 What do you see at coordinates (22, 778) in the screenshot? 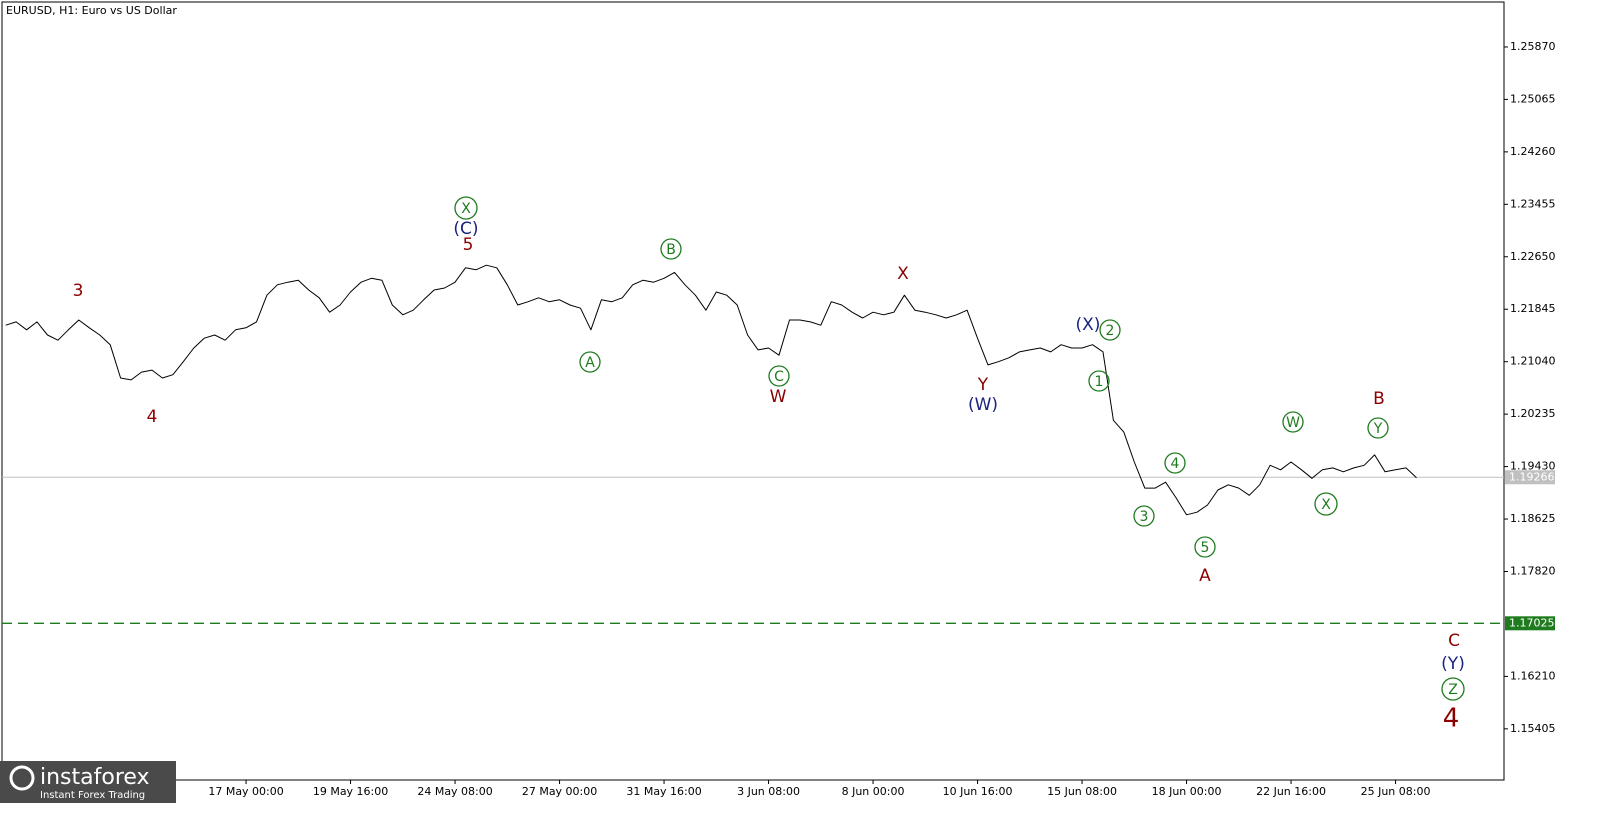
I see `logo-icon` at bounding box center [22, 778].